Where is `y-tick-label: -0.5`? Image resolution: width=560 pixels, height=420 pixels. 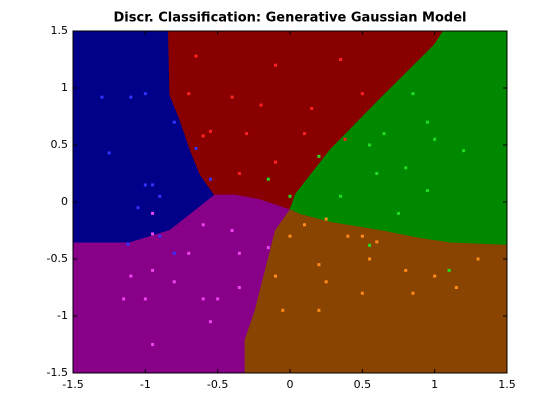
y-tick-label: -0.5 is located at coordinates (57, 258).